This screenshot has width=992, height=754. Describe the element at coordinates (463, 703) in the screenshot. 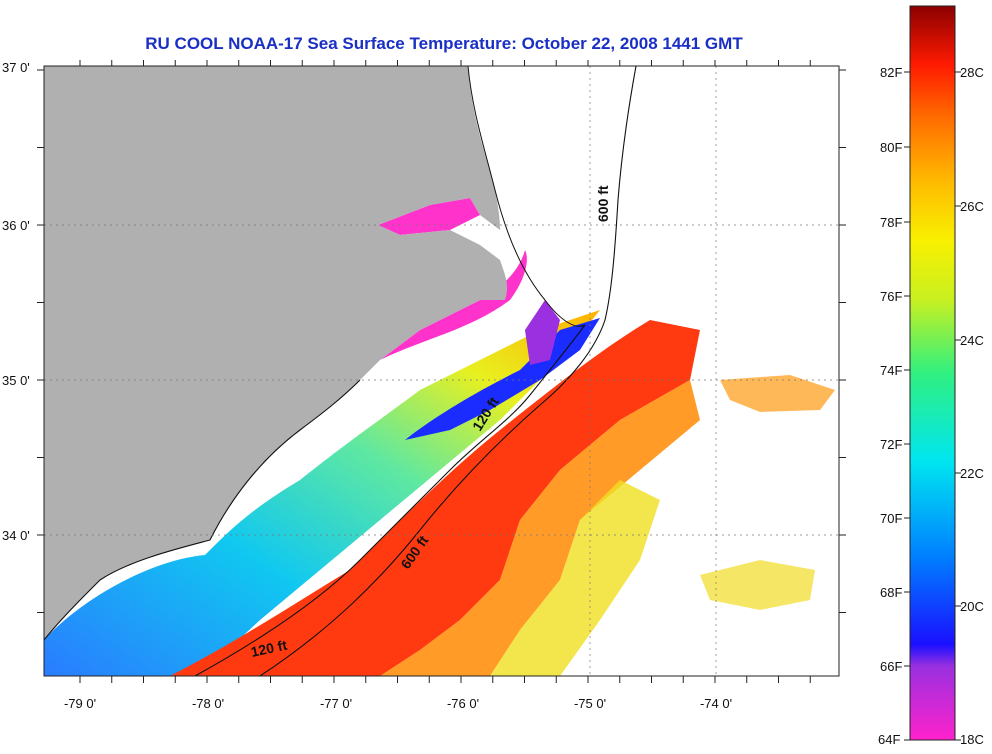

I see `lon-tick-label: -76 0'` at that location.